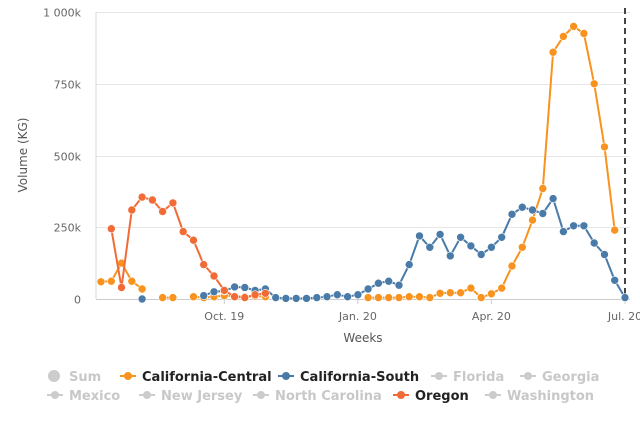  What do you see at coordinates (467, 377) in the screenshot?
I see `legend-item-florida: Florida` at bounding box center [467, 377].